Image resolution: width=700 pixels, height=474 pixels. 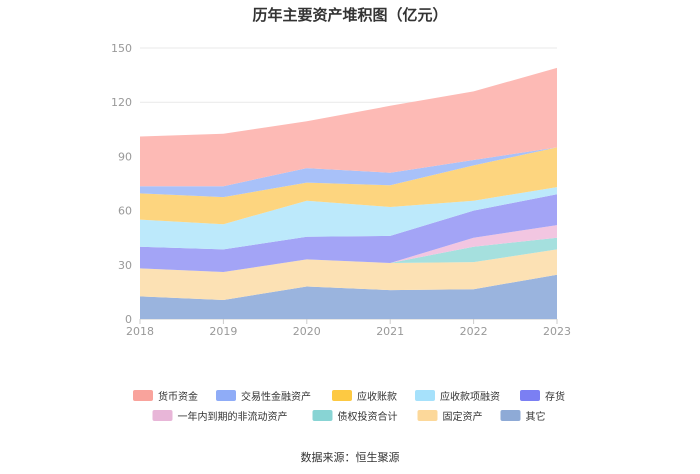 I want to click on chart-title: 历年主要资产堆积图（亿元）, so click(x=349, y=15).